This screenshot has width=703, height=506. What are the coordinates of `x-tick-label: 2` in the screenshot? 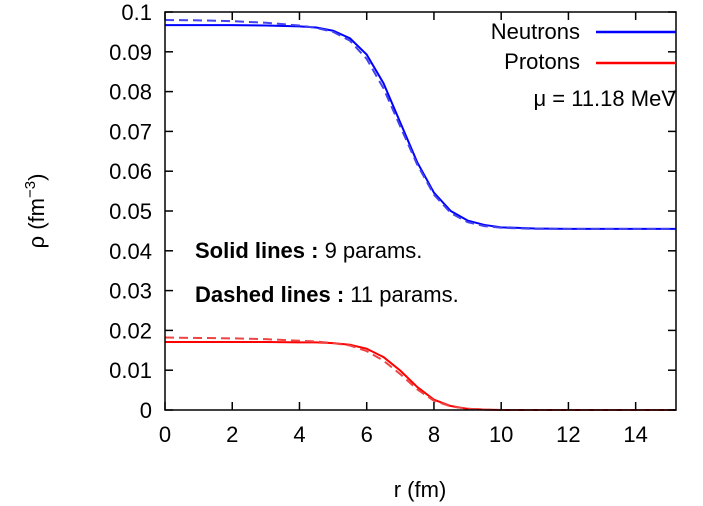 It's located at (232, 434).